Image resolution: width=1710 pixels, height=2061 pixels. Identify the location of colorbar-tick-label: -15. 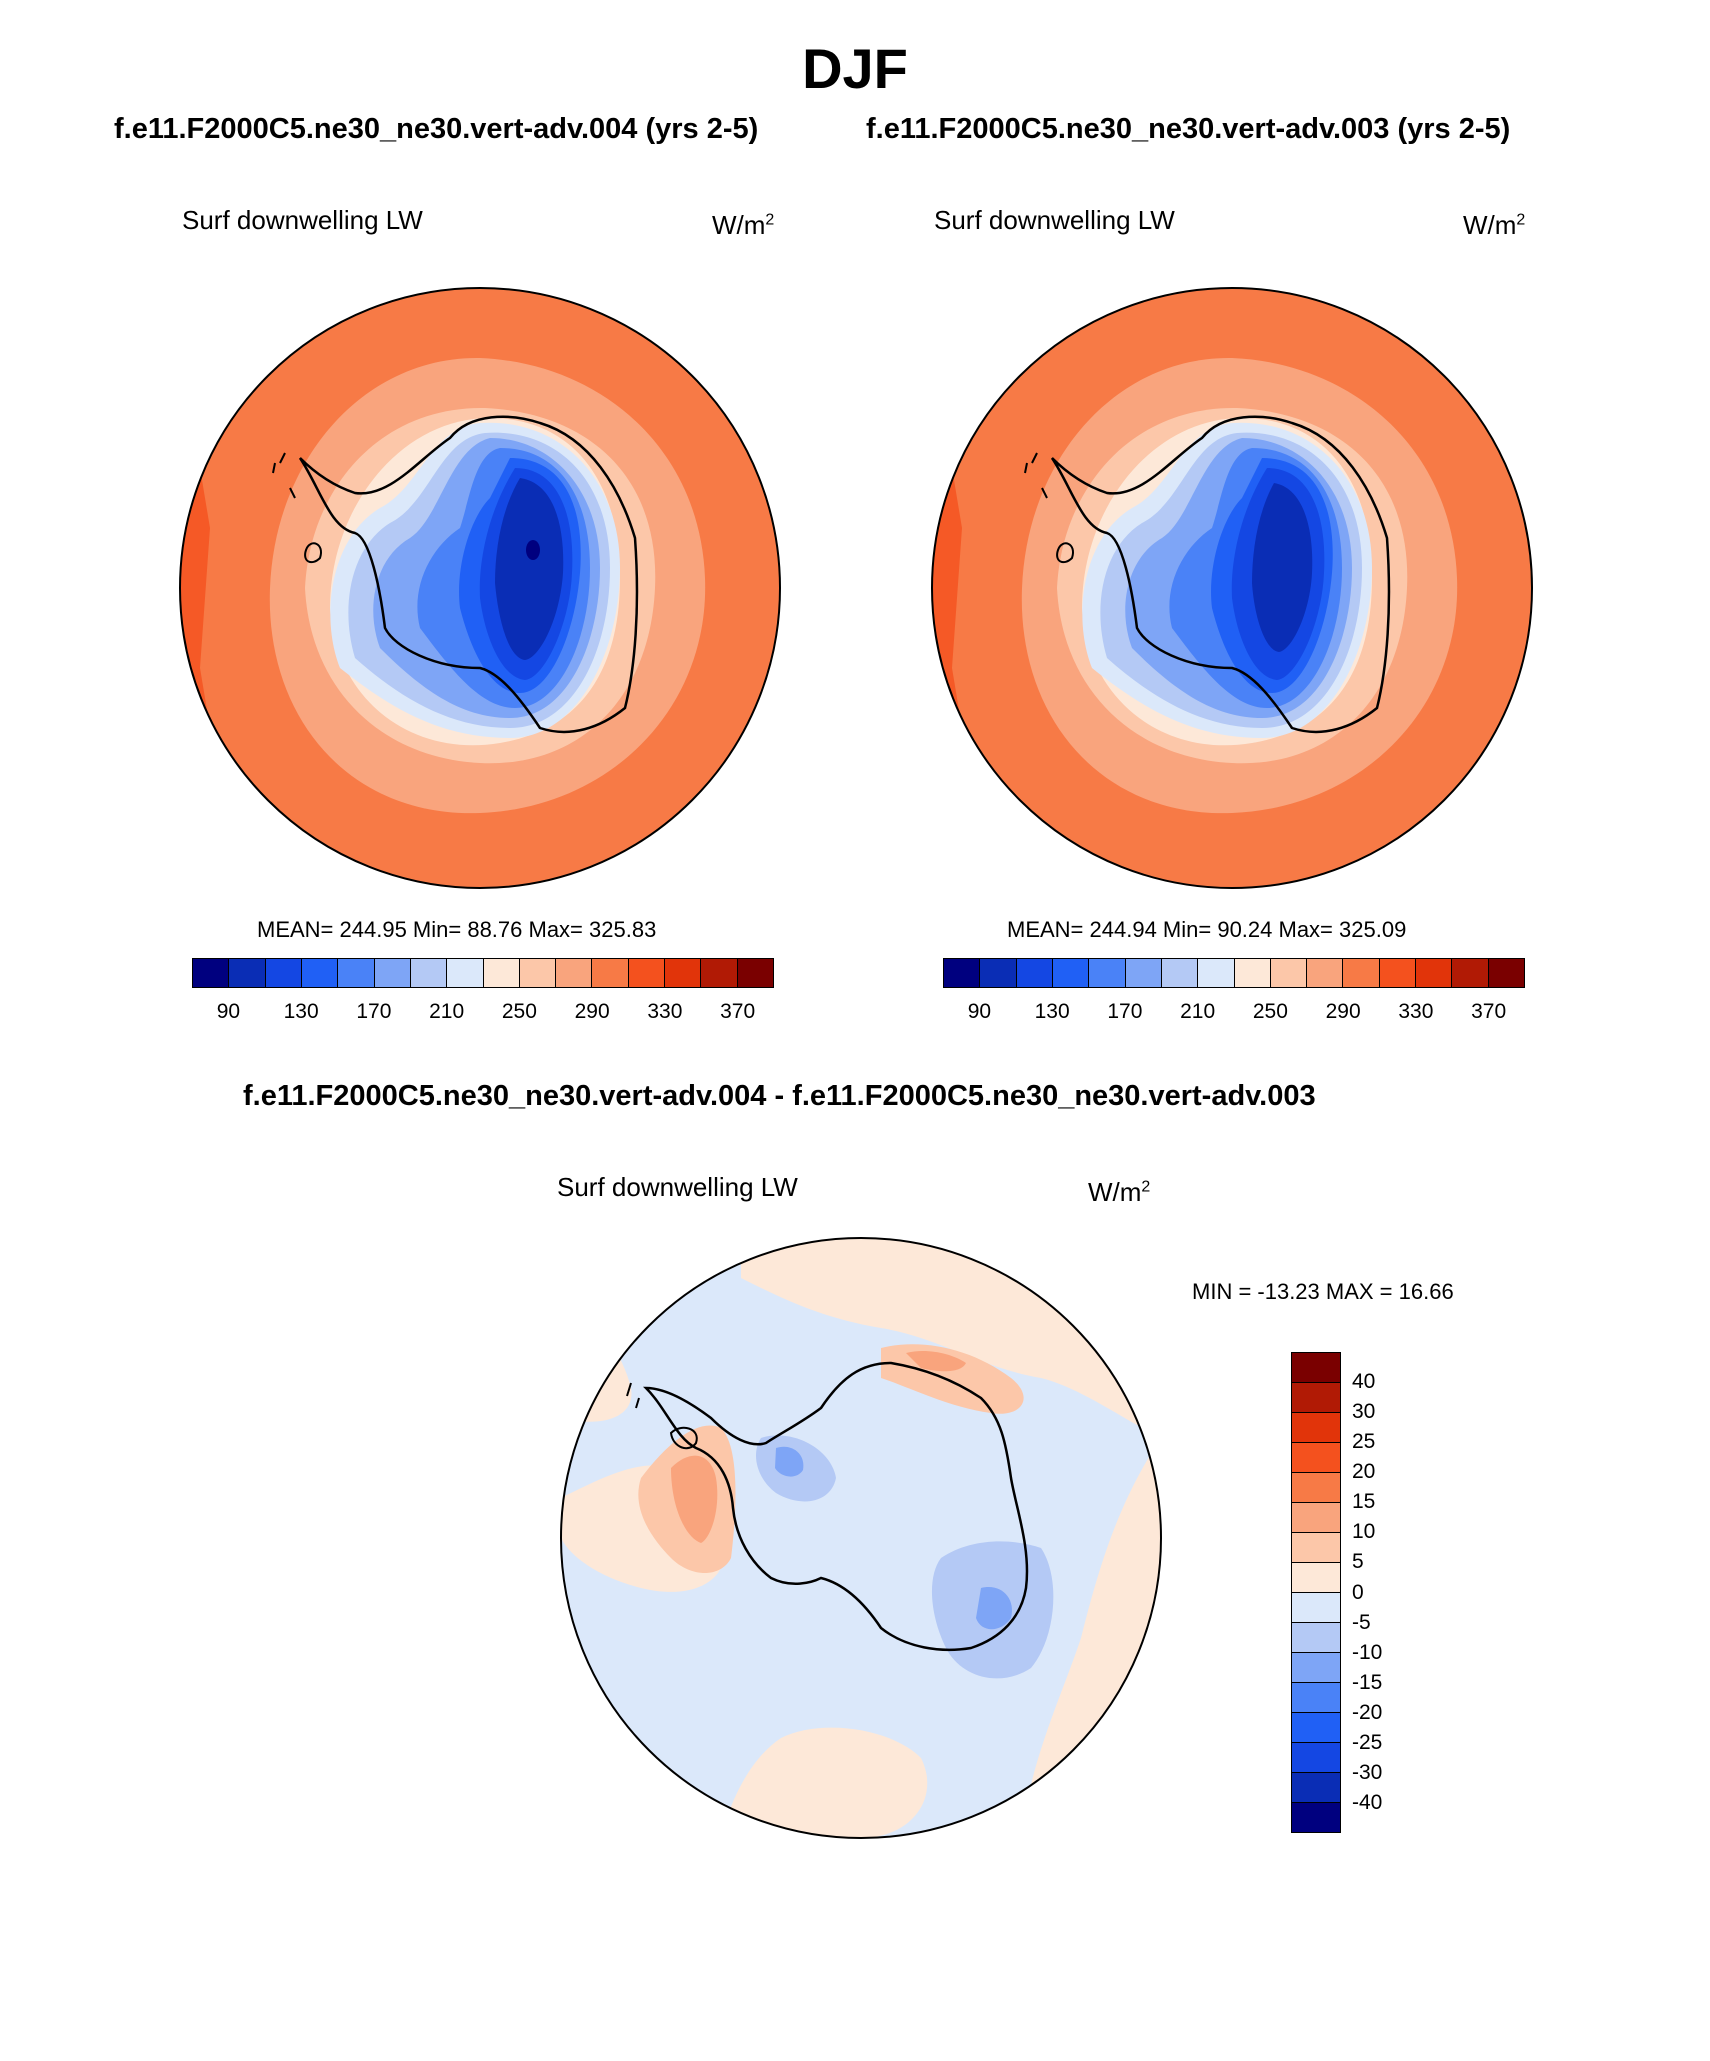
(1367, 1682).